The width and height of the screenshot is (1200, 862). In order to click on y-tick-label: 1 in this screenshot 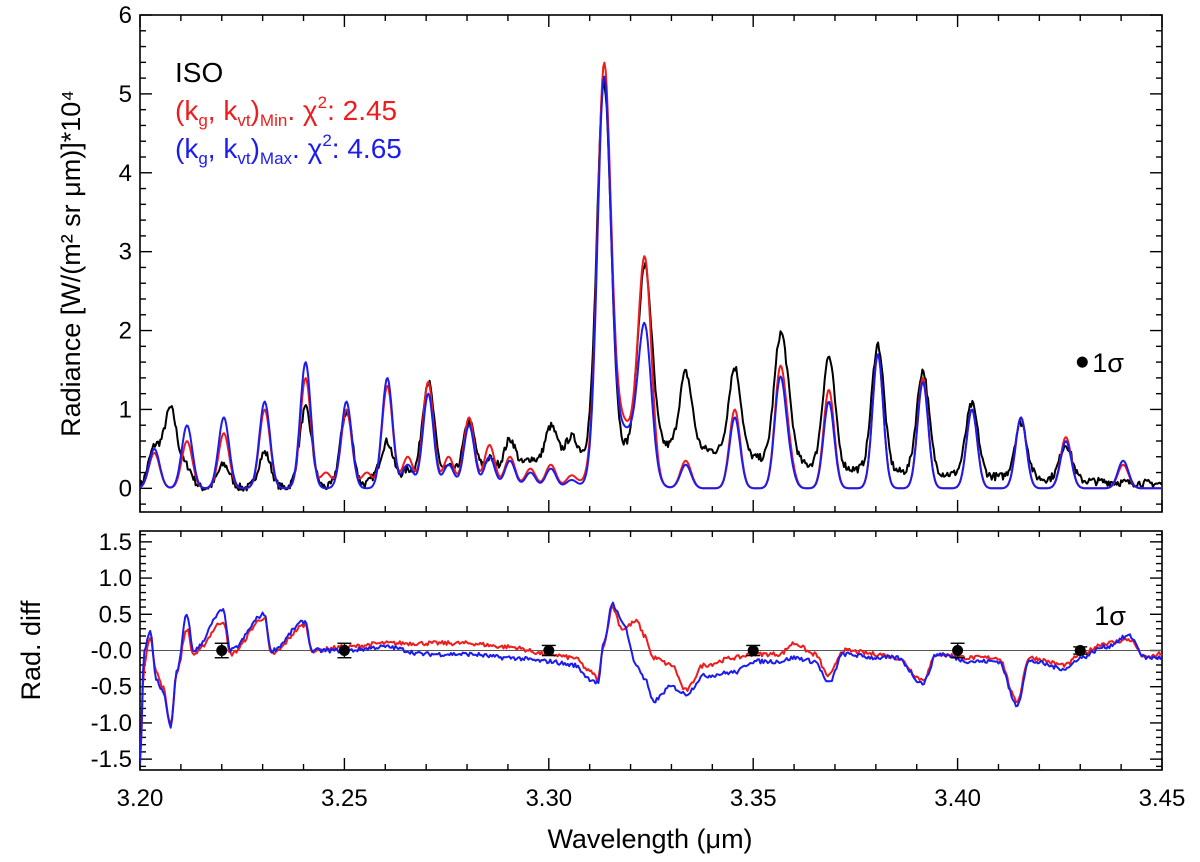, I will do `click(125, 409)`.